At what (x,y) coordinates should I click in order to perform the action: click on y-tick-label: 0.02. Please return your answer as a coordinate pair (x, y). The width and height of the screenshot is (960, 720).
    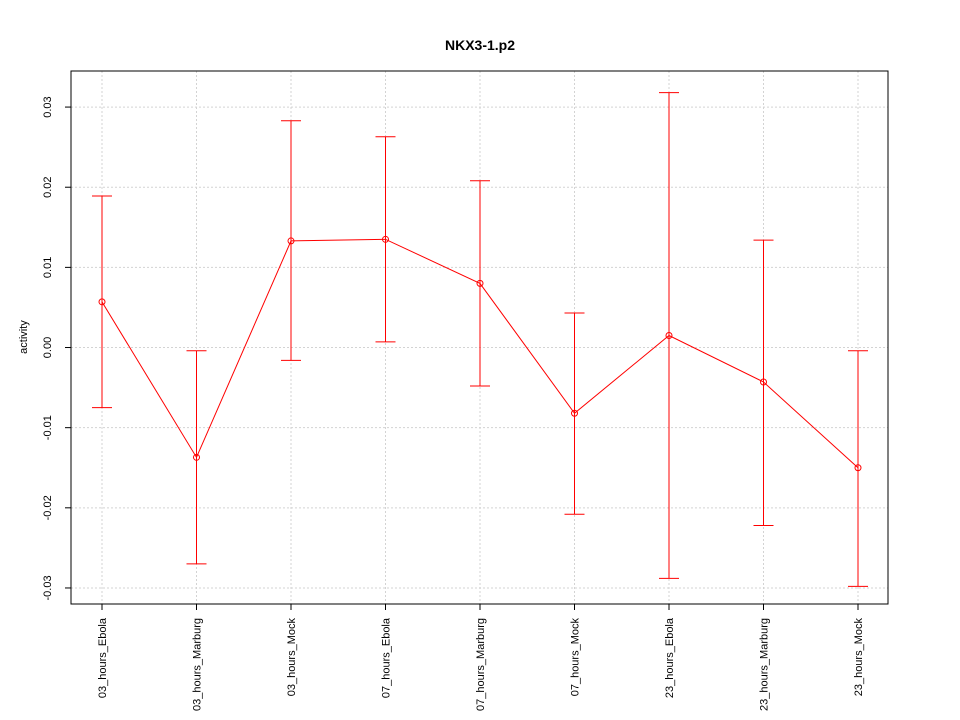
    Looking at the image, I should click on (48, 187).